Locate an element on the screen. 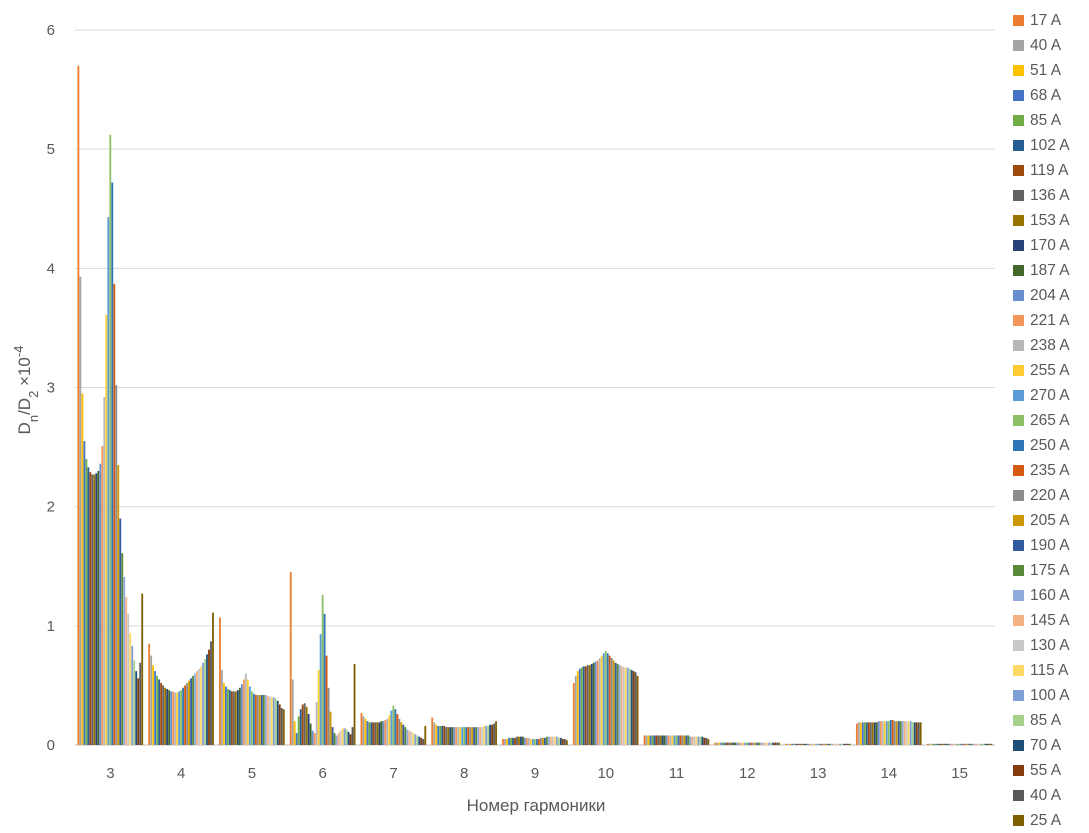  legend-item: 255 A is located at coordinates (1051, 370).